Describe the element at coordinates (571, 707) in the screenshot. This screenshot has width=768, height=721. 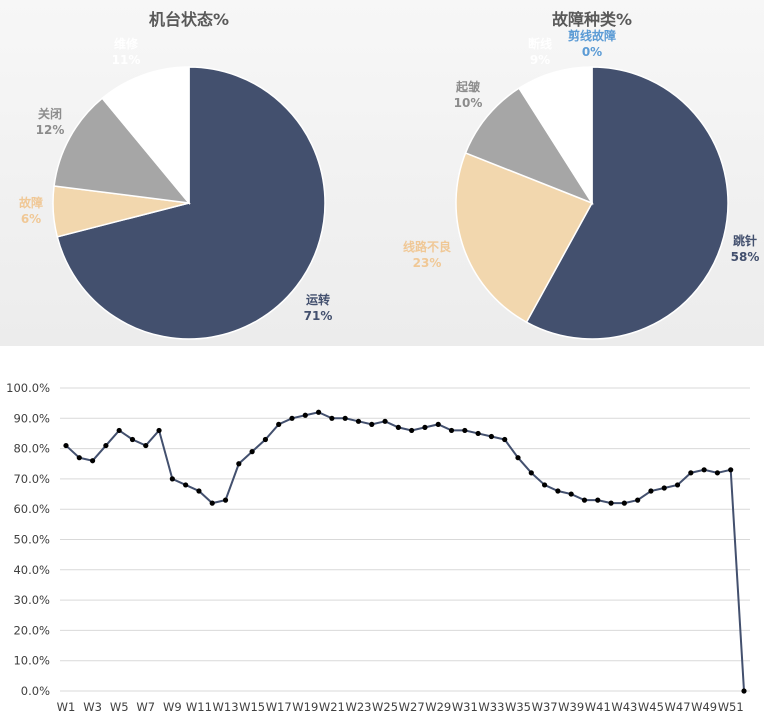
I see `x-tick-label: W39` at that location.